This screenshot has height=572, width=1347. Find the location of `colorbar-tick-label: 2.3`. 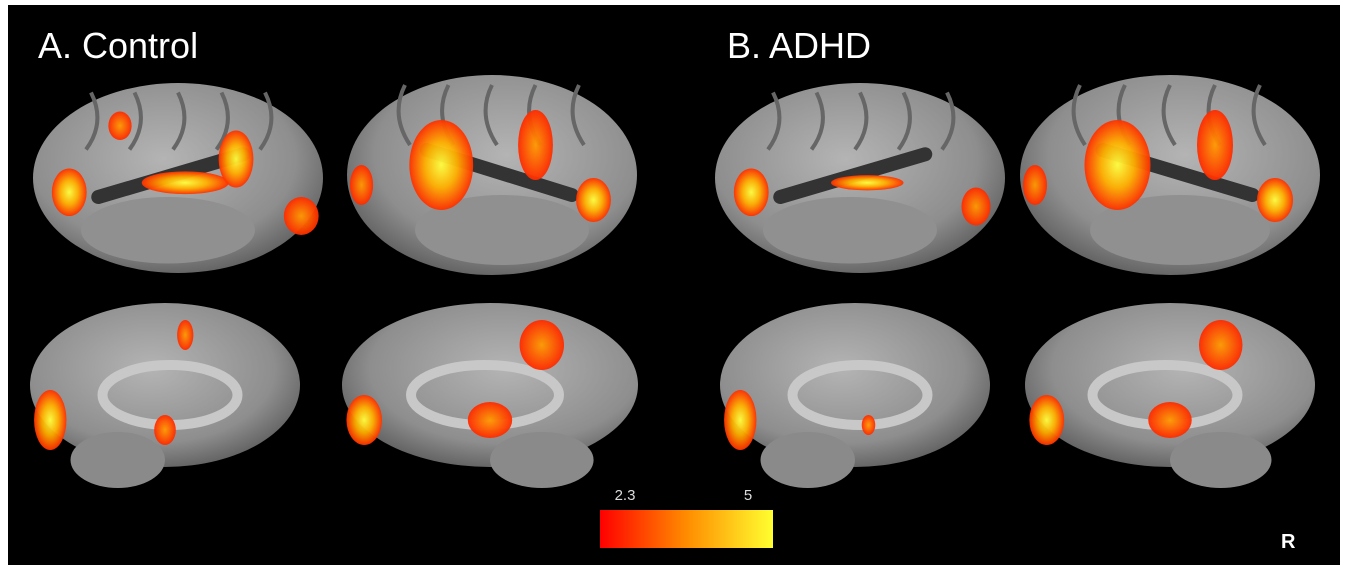

colorbar-tick-label: 2.3 is located at coordinates (625, 495).